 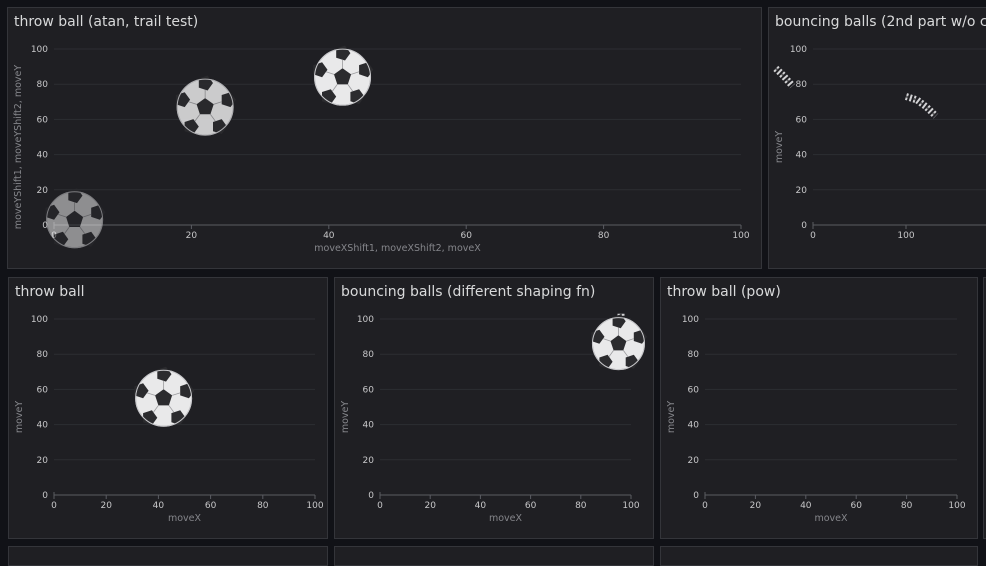 I want to click on panel-title: throw ball, so click(x=50, y=292).